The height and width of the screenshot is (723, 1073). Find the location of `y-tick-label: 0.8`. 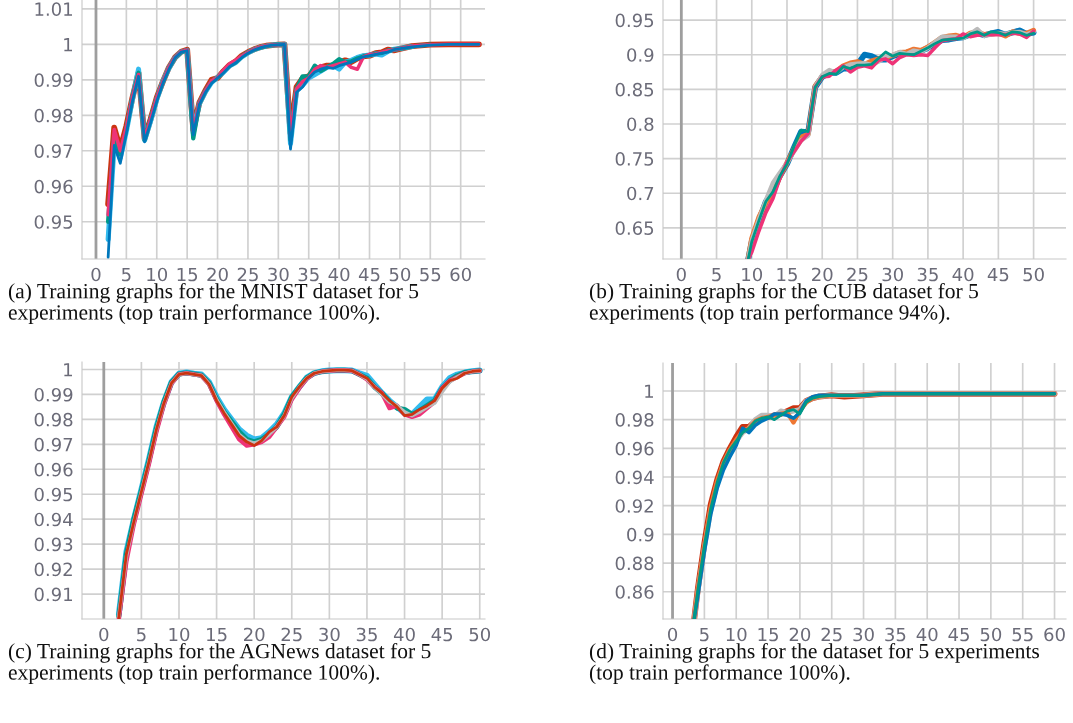

y-tick-label: 0.8 is located at coordinates (640, 124).